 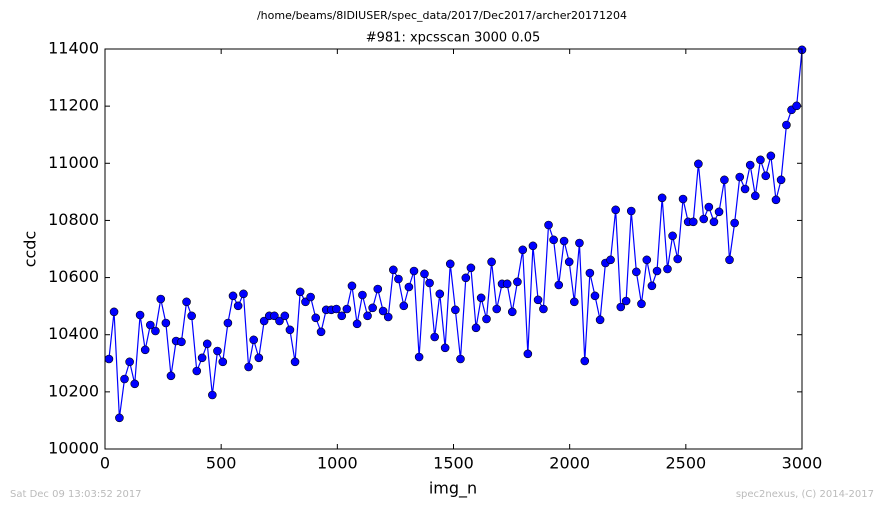 I want to click on chart-subtitle: #981: xpcsscan 3000 0.05, so click(x=453, y=38).